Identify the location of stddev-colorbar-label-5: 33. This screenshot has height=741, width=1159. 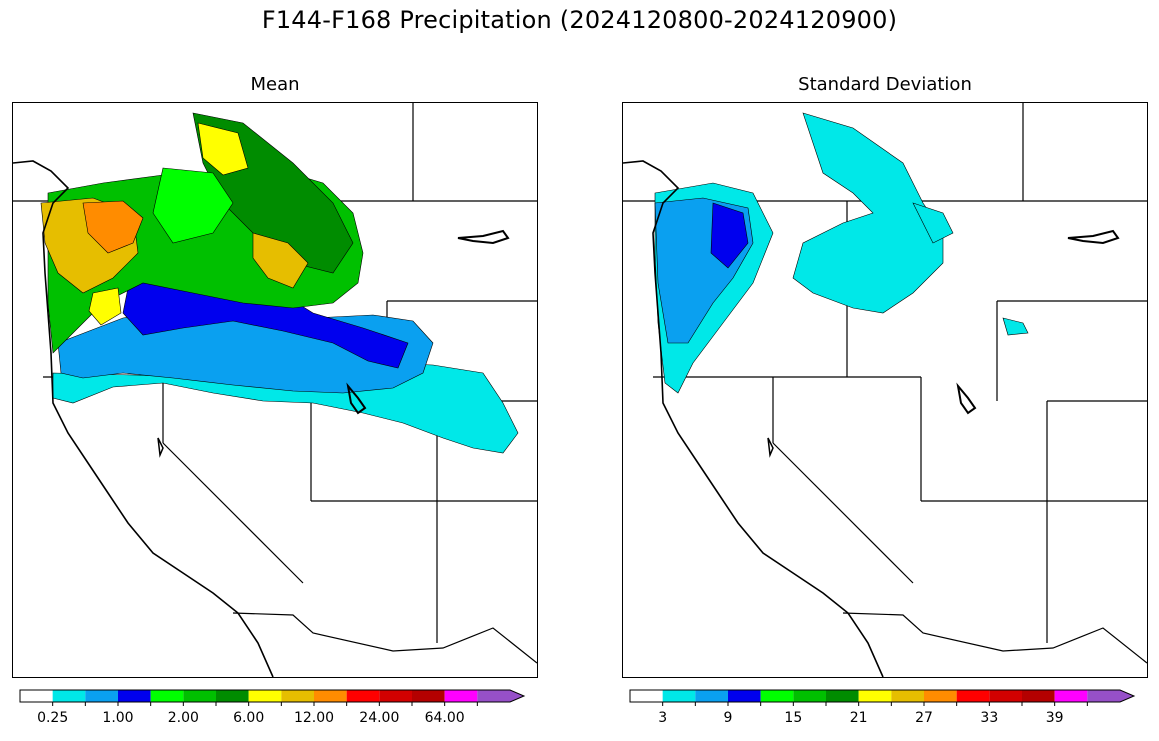
(989, 718).